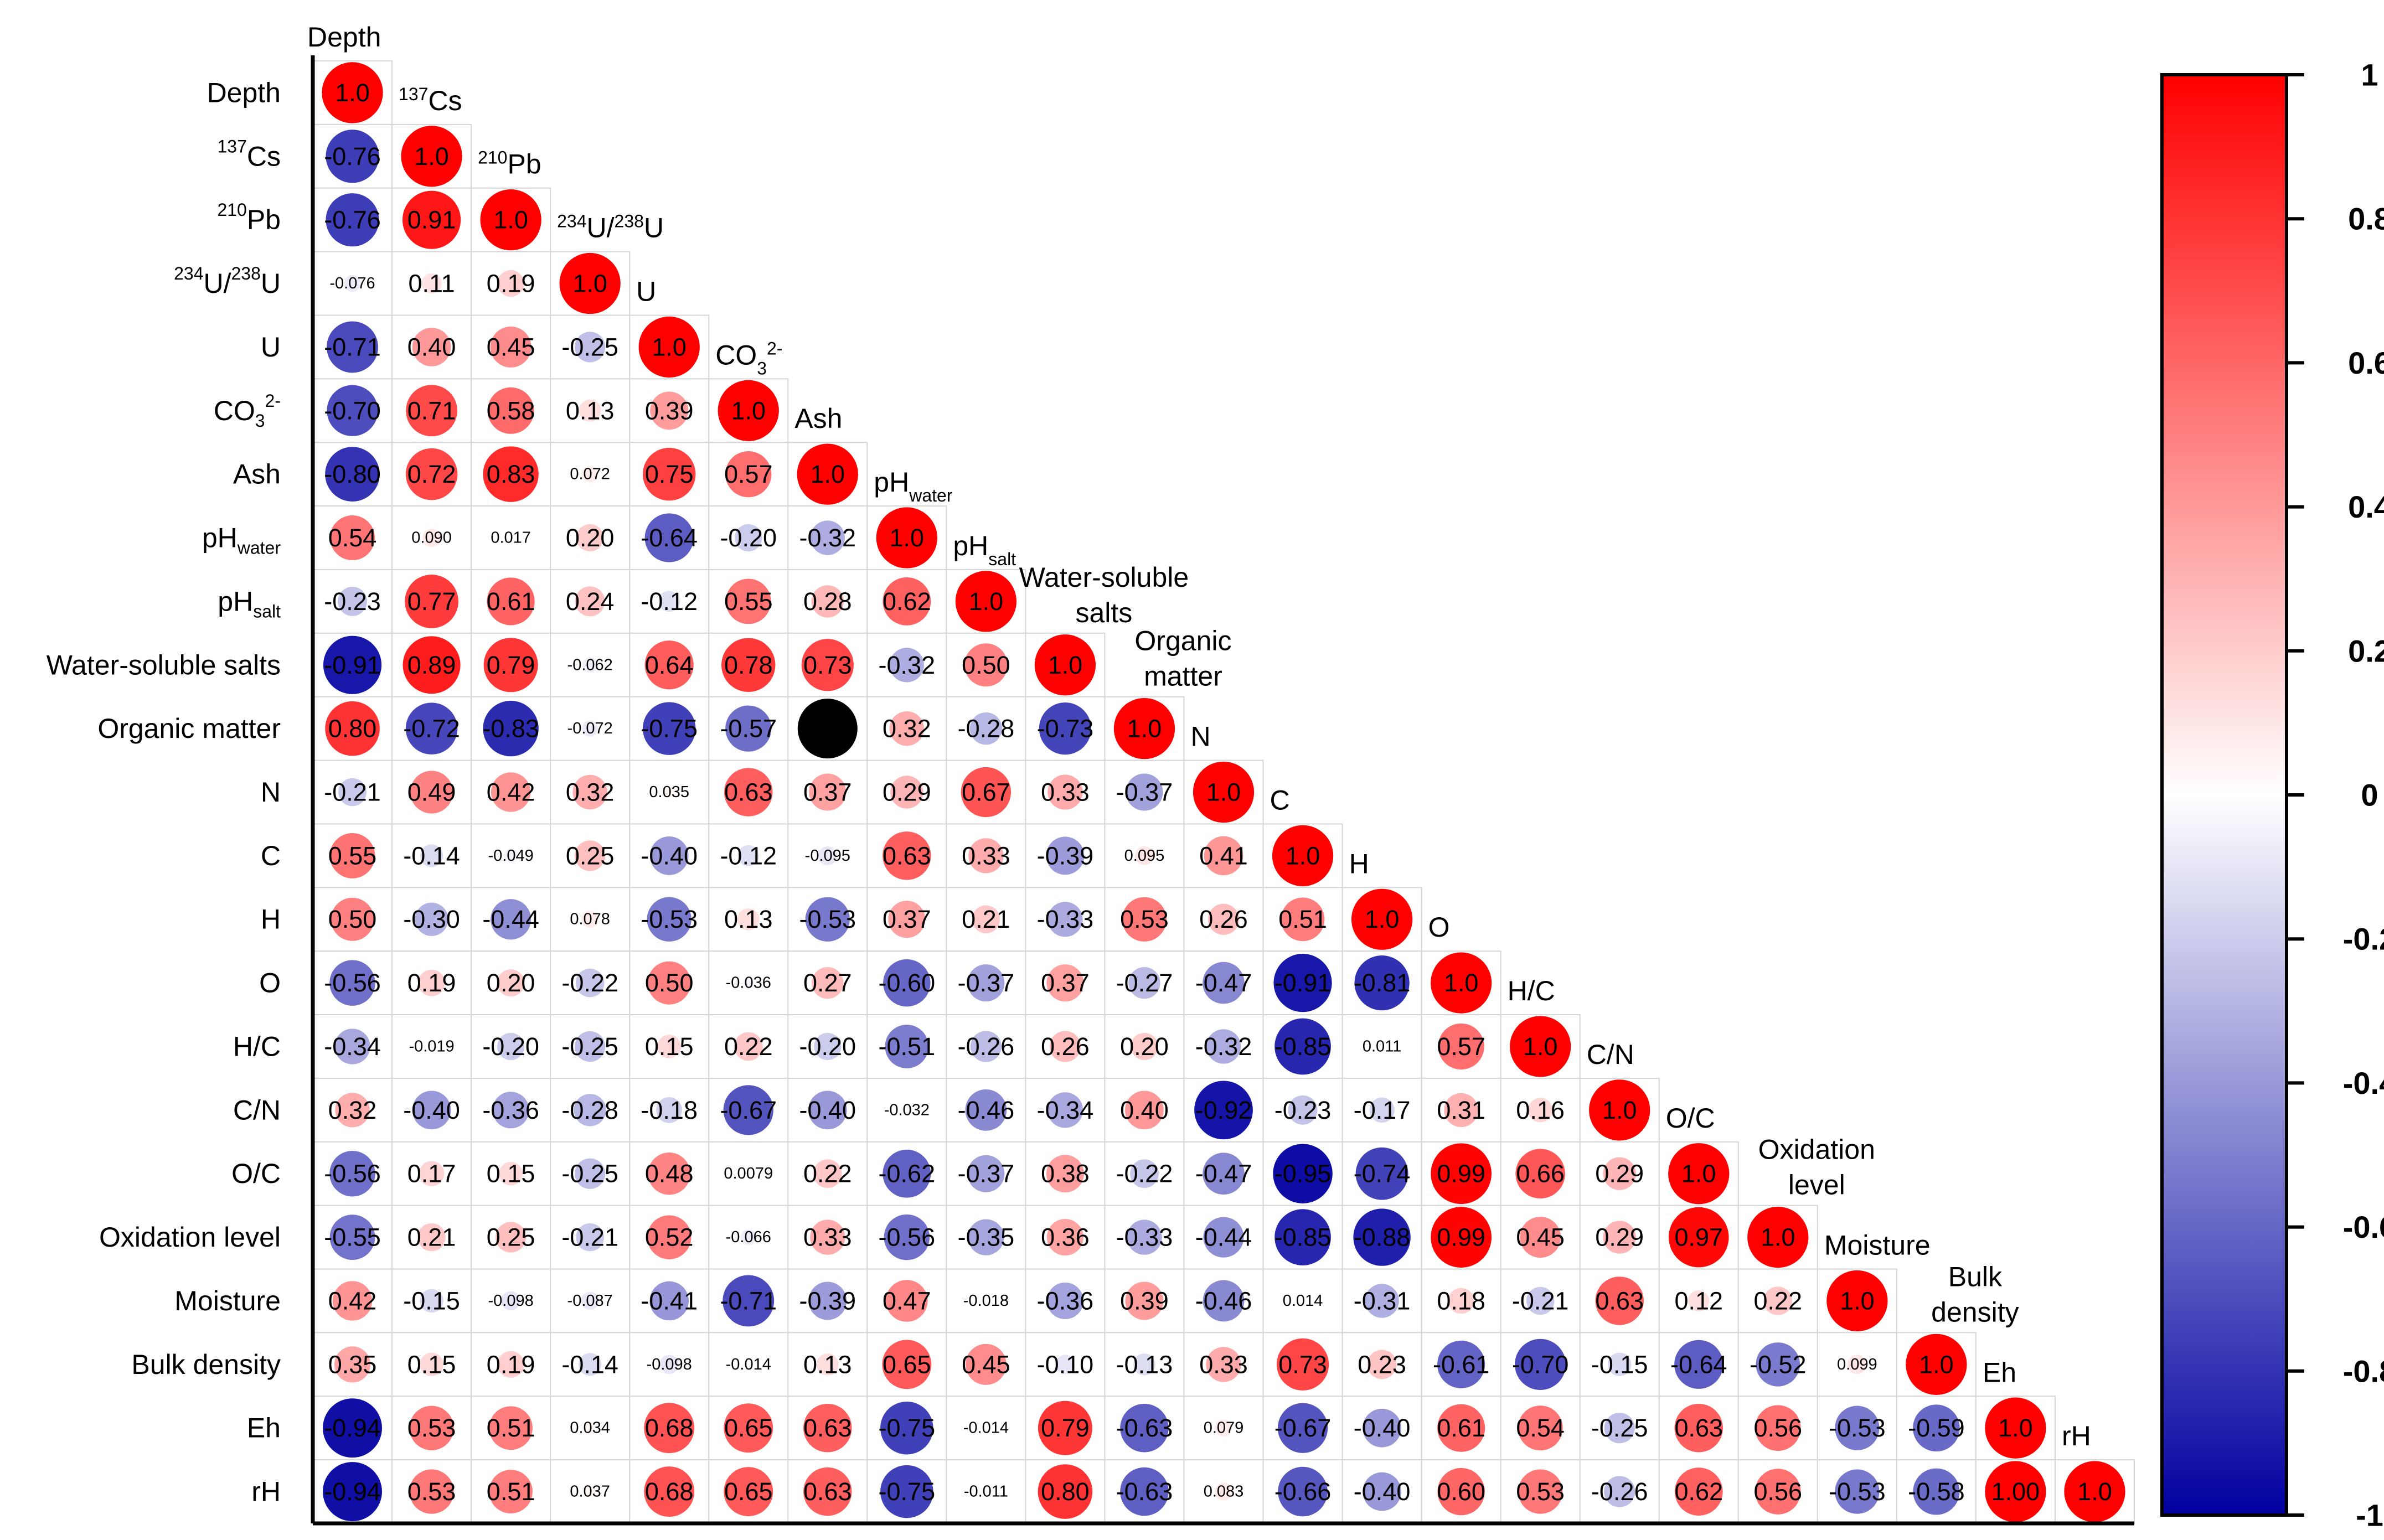  I want to click on correlation-value-ph-vs-co32: -0.20, so click(748, 538).